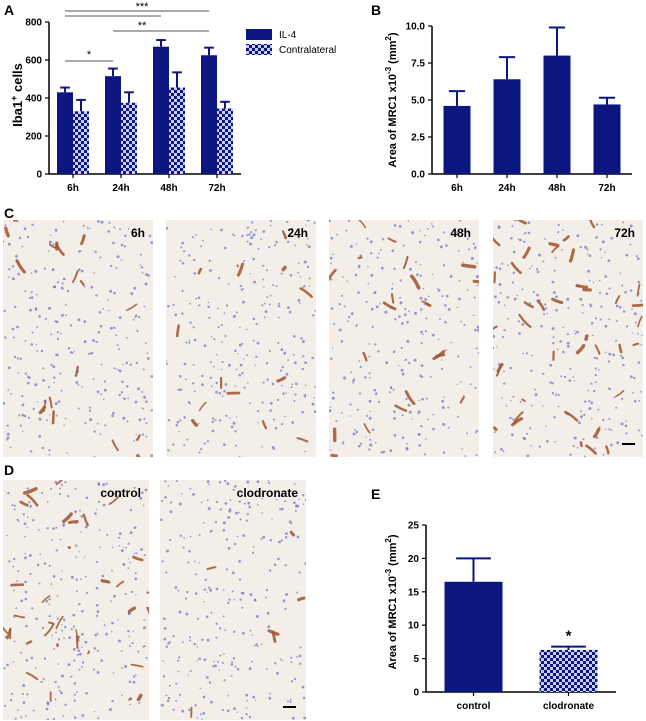  Describe the element at coordinates (414, 559) in the screenshot. I see `y-tick-label: 20` at that location.